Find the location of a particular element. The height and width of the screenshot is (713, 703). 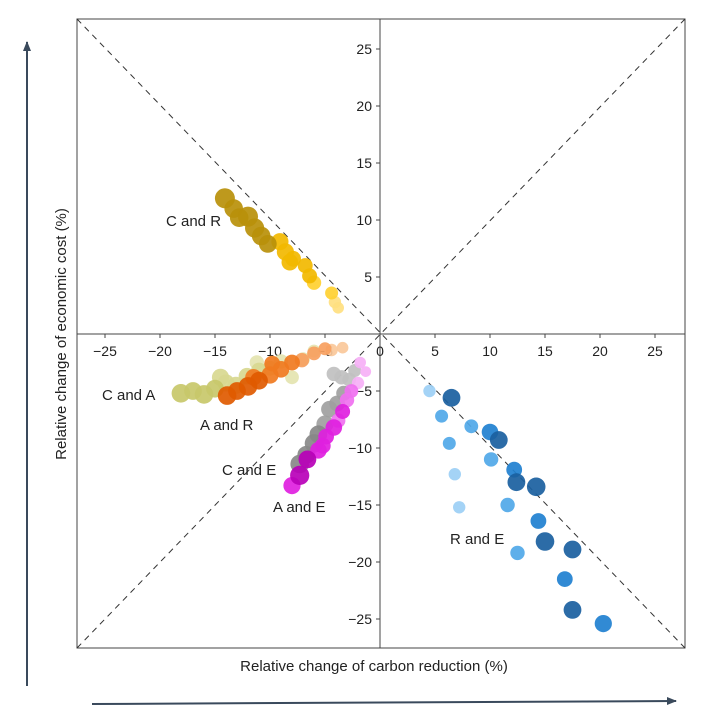

x-tick-label: 15 is located at coordinates (545, 351).